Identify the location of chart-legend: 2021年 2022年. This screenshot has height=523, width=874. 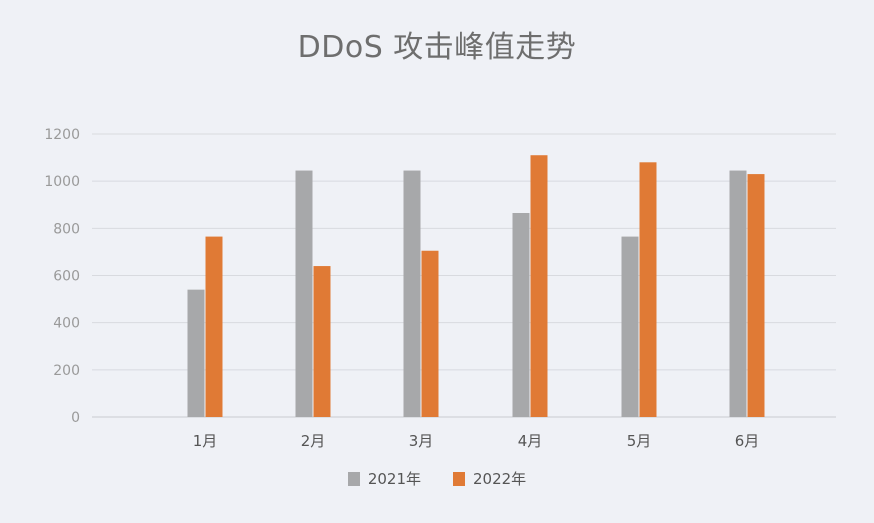
(437, 478).